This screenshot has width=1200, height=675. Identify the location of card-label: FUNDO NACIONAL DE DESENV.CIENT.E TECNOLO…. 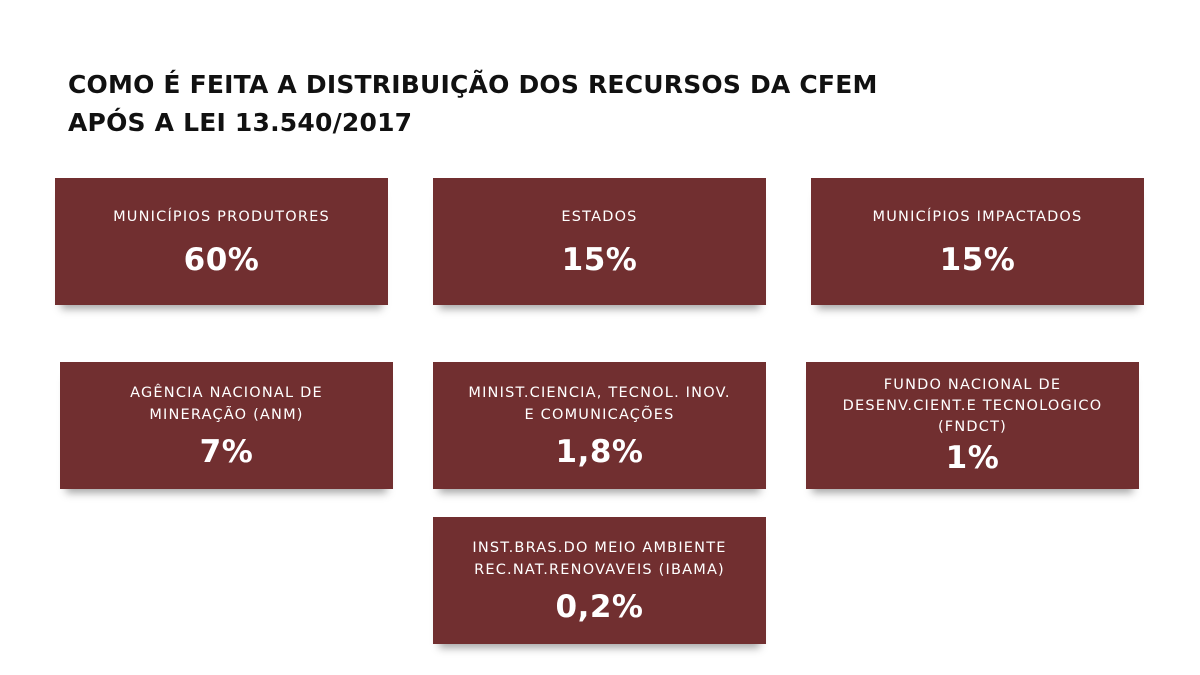
(973, 406).